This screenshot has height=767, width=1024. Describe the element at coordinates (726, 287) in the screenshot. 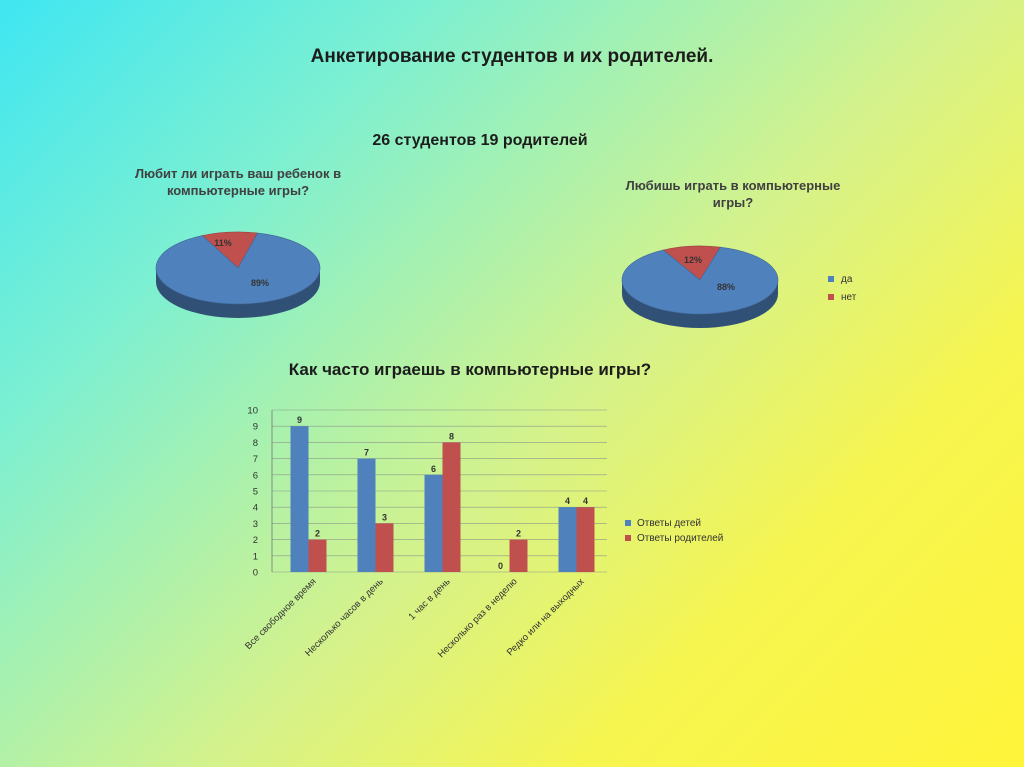

I see `pie-label: 88%` at that location.